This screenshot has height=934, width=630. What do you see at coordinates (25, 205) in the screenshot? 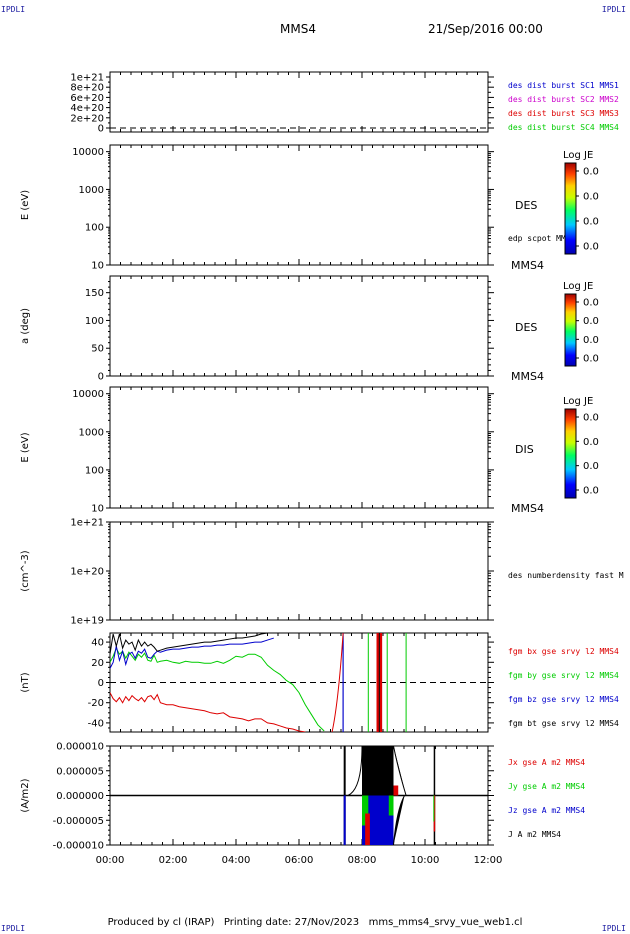
I see `y-axis-label: E (eV)` at bounding box center [25, 205].